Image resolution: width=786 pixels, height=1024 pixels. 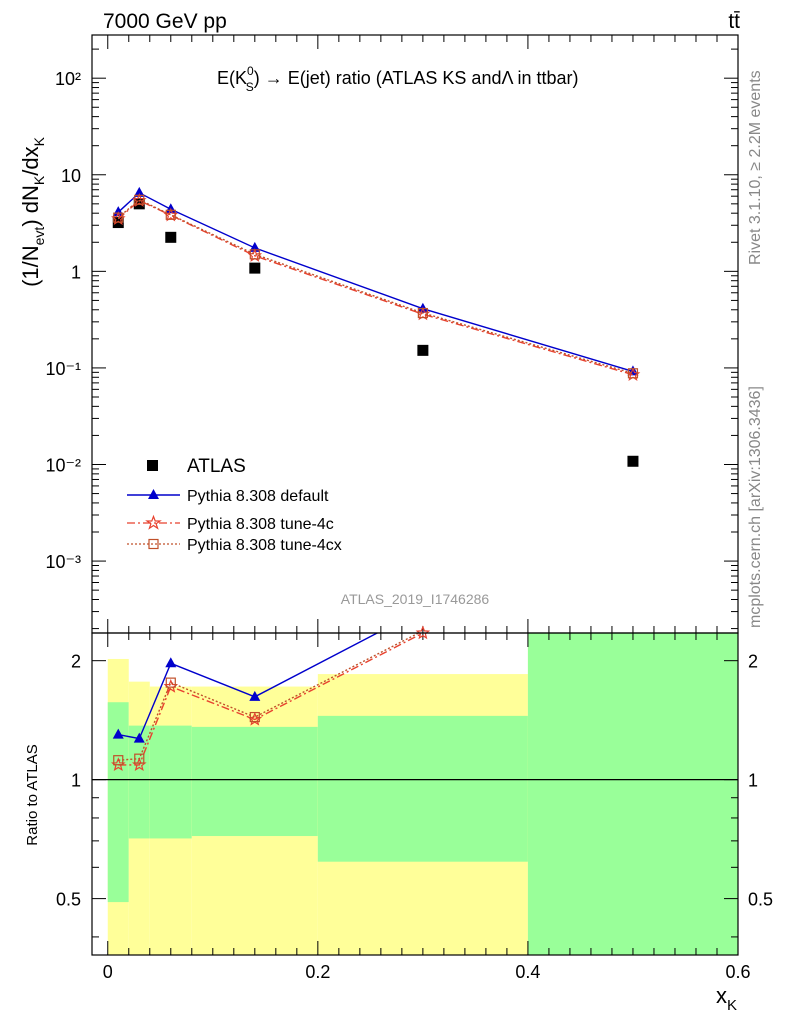 What do you see at coordinates (415, 599) in the screenshot?
I see `analysis-id: ATLAS_2019_I1746286` at bounding box center [415, 599].